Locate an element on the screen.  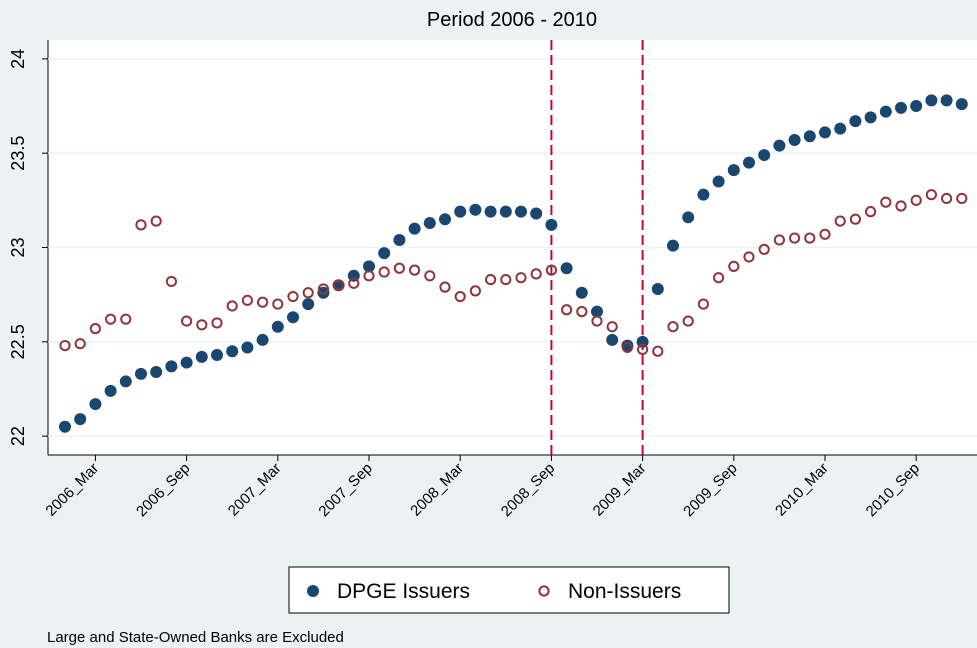
note: Large and State-Owned Banks are Excluded is located at coordinates (195, 637).